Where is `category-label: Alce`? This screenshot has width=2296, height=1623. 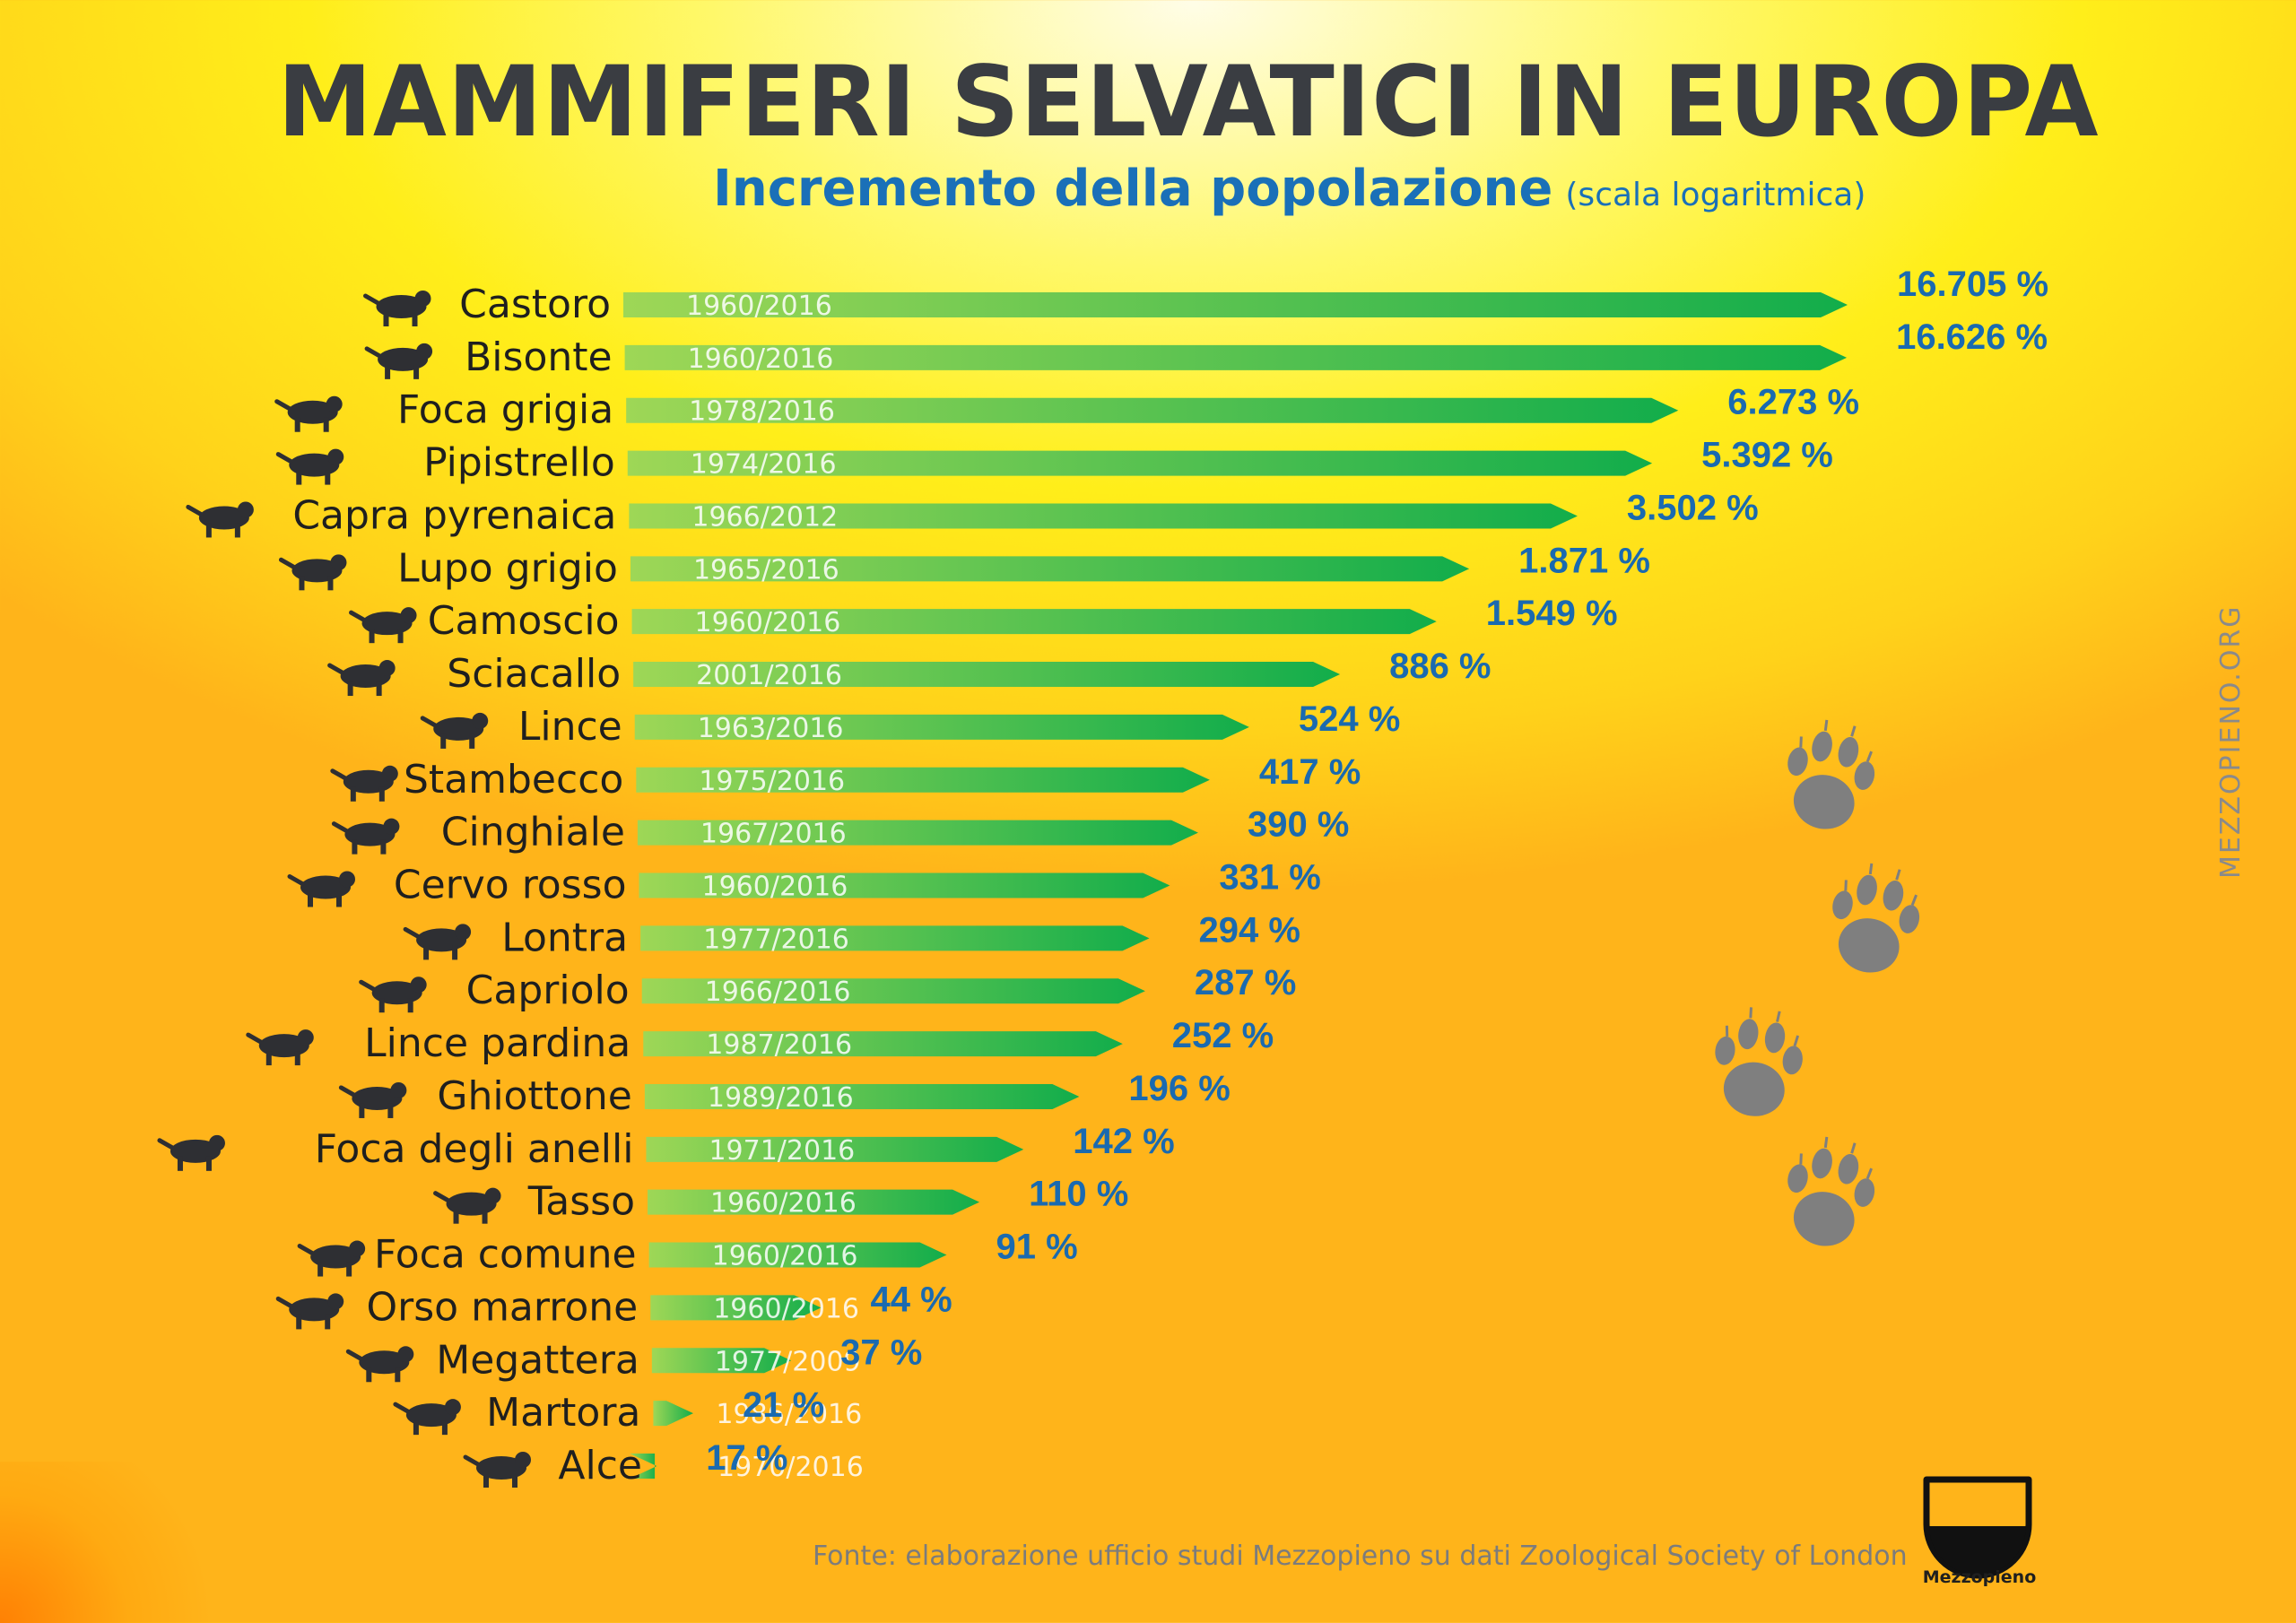 category-label: Alce is located at coordinates (600, 1465).